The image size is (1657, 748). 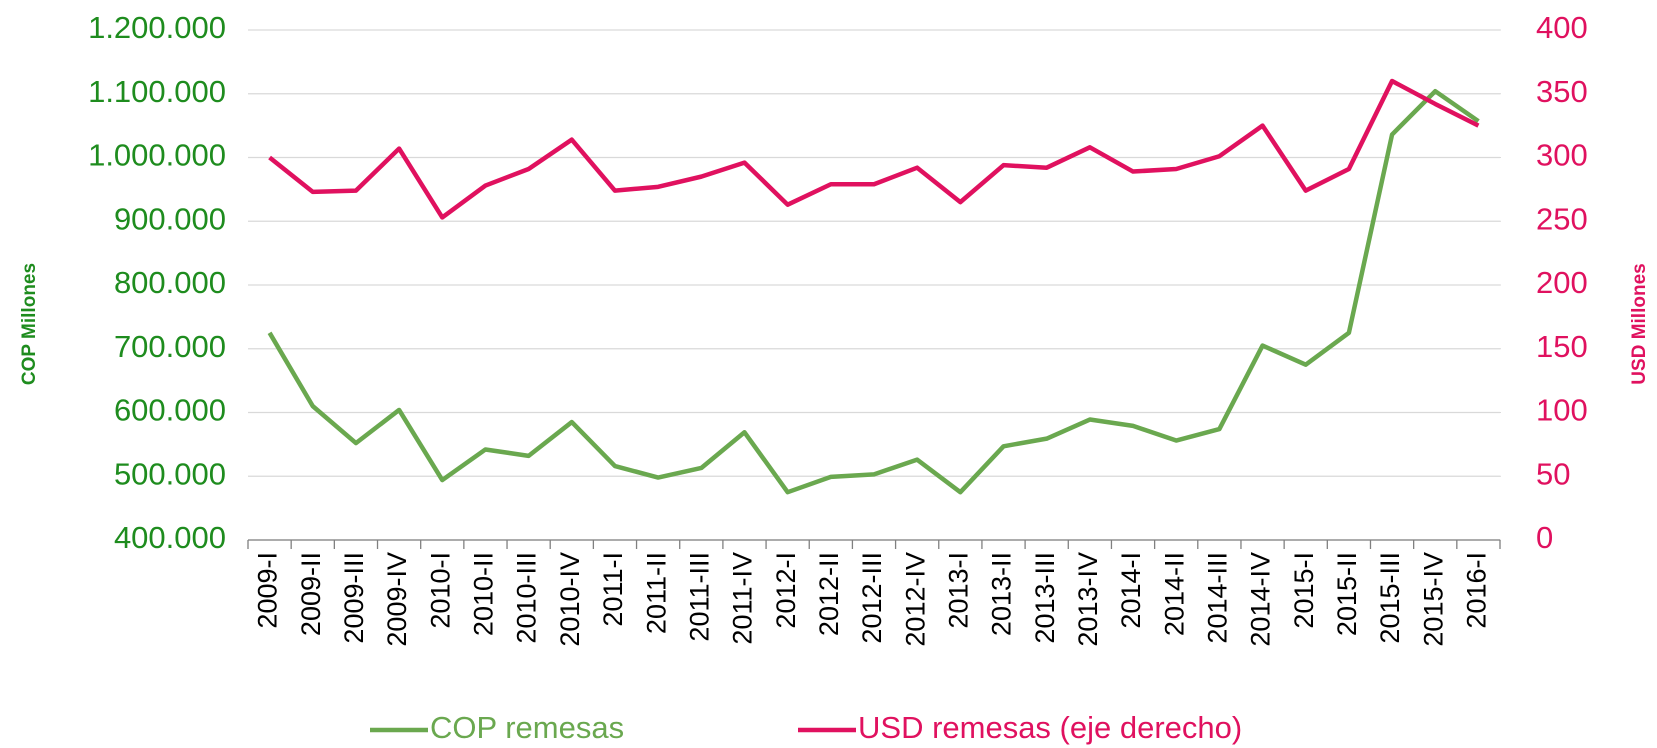 What do you see at coordinates (1562, 155) in the screenshot?
I see `y2-tick-label: 300` at bounding box center [1562, 155].